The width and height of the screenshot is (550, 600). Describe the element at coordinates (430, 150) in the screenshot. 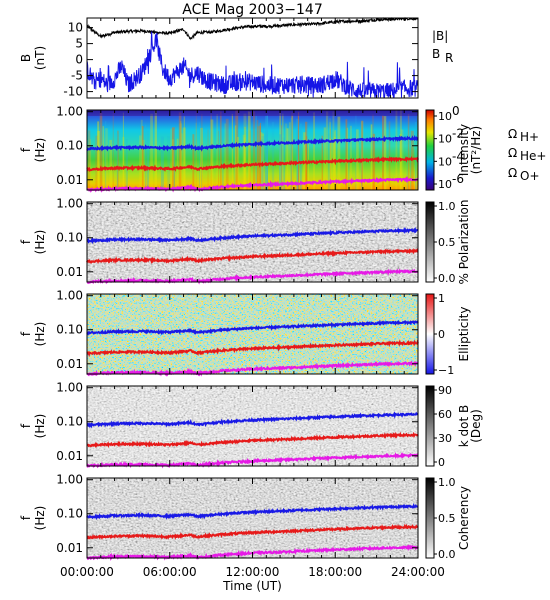

I see `intensity-colorbar` at that location.